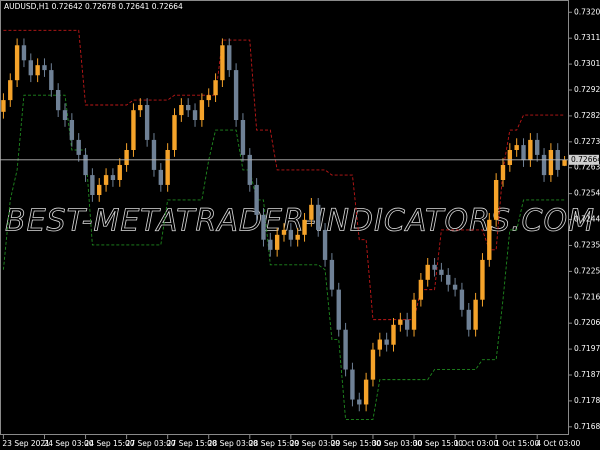 This screenshot has width=600, height=450. Describe the element at coordinates (587, 11) in the screenshot. I see `y-tick-label: 0.73205` at that location.